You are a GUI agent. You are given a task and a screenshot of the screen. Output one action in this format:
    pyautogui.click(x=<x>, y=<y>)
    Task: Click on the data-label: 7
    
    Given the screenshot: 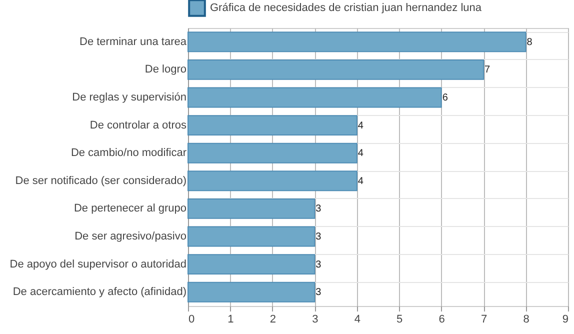 What is the action you would take?
    pyautogui.click(x=487, y=70)
    